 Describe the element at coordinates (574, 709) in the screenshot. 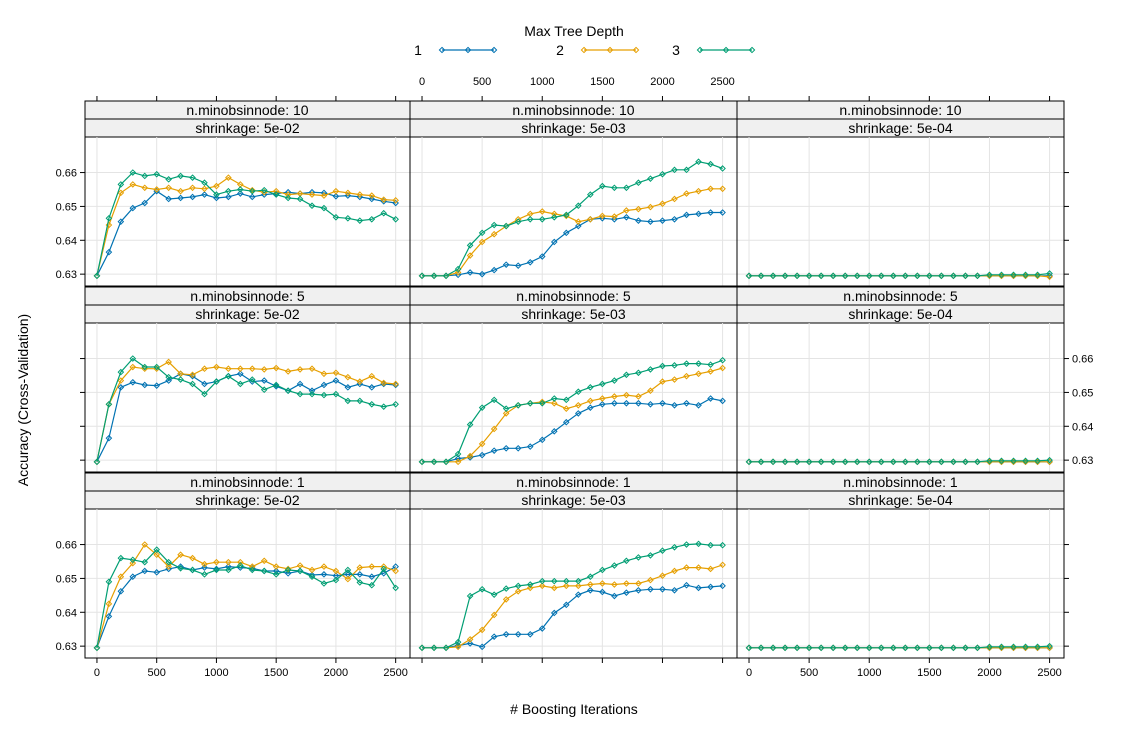

I see `x-axis-title: # Boosting Iterations` at that location.